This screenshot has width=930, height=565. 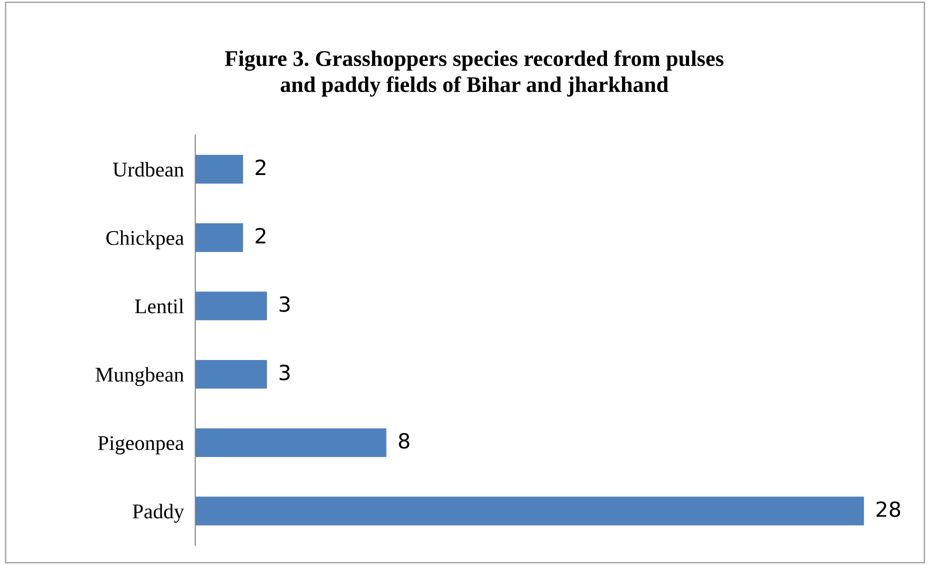 What do you see at coordinates (474, 73) in the screenshot?
I see `chart-title: Figure 3. Grasshoppers species recorded from pulses and paddy fields of Bihar and jharkhand` at bounding box center [474, 73].